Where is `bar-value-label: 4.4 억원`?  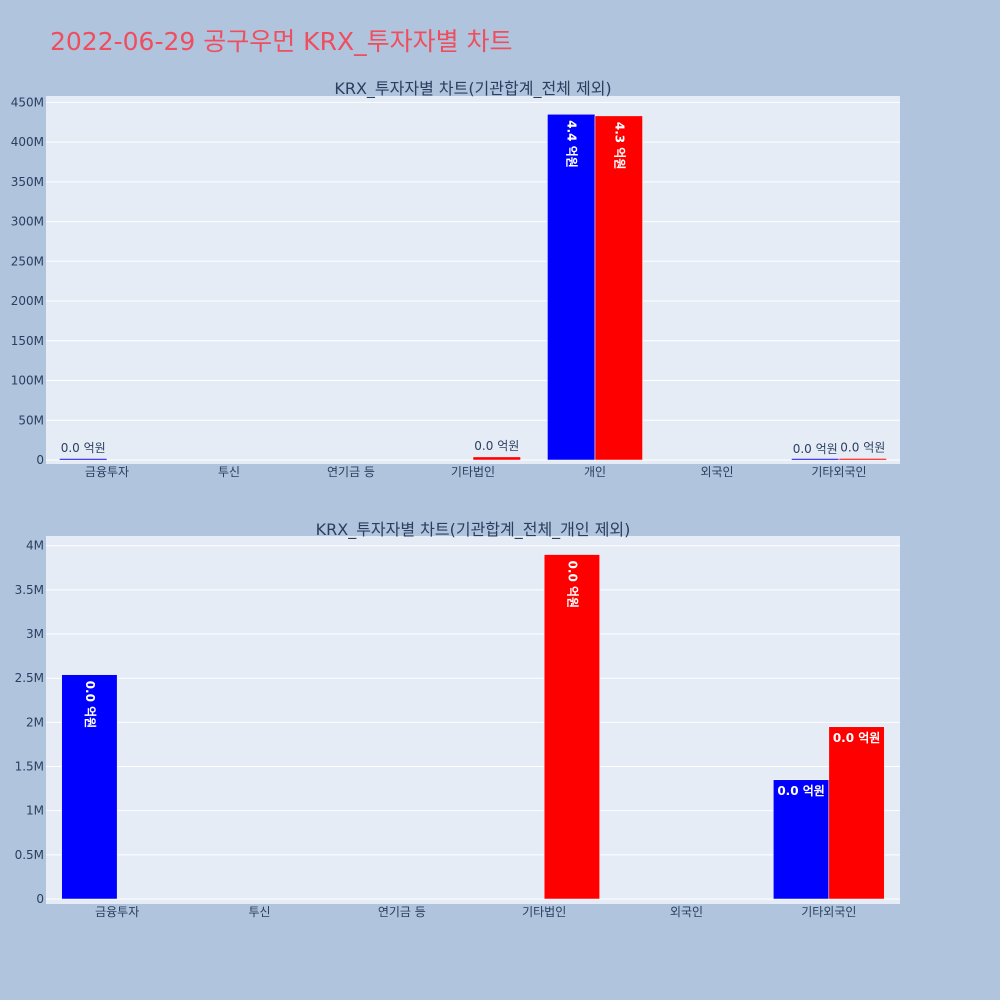 bar-value-label: 4.4 억원 is located at coordinates (572, 144).